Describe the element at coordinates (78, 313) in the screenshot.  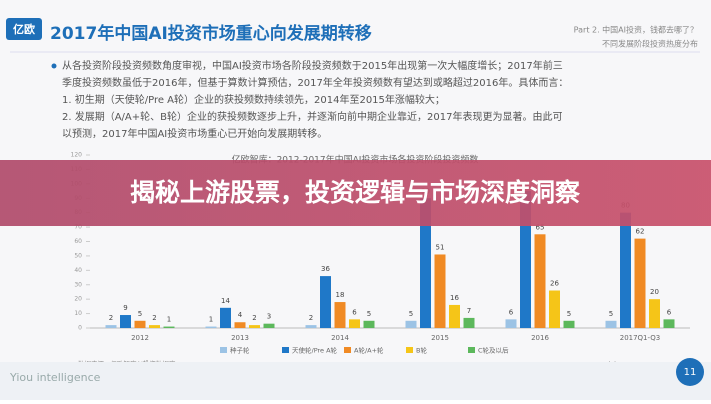
I see `y-tick-label: 10` at that location.